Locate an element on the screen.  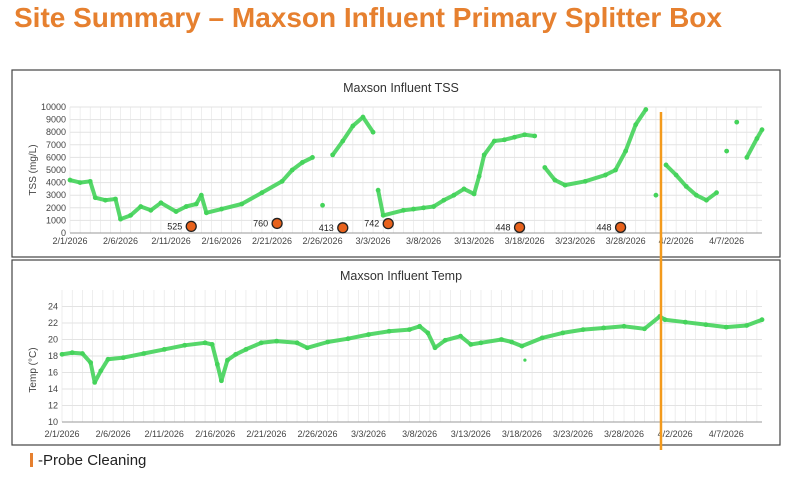
tss-x-tick-label: 4/7/2026 is located at coordinates (726, 241).